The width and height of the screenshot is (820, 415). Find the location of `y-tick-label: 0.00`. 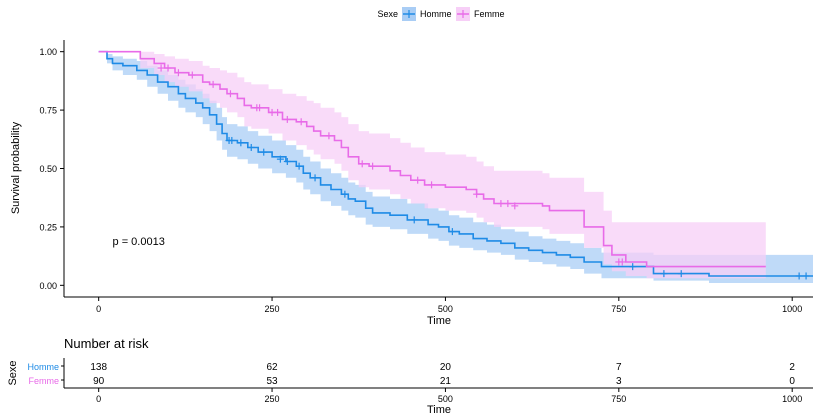

y-tick-label: 0.00 is located at coordinates (48, 286).